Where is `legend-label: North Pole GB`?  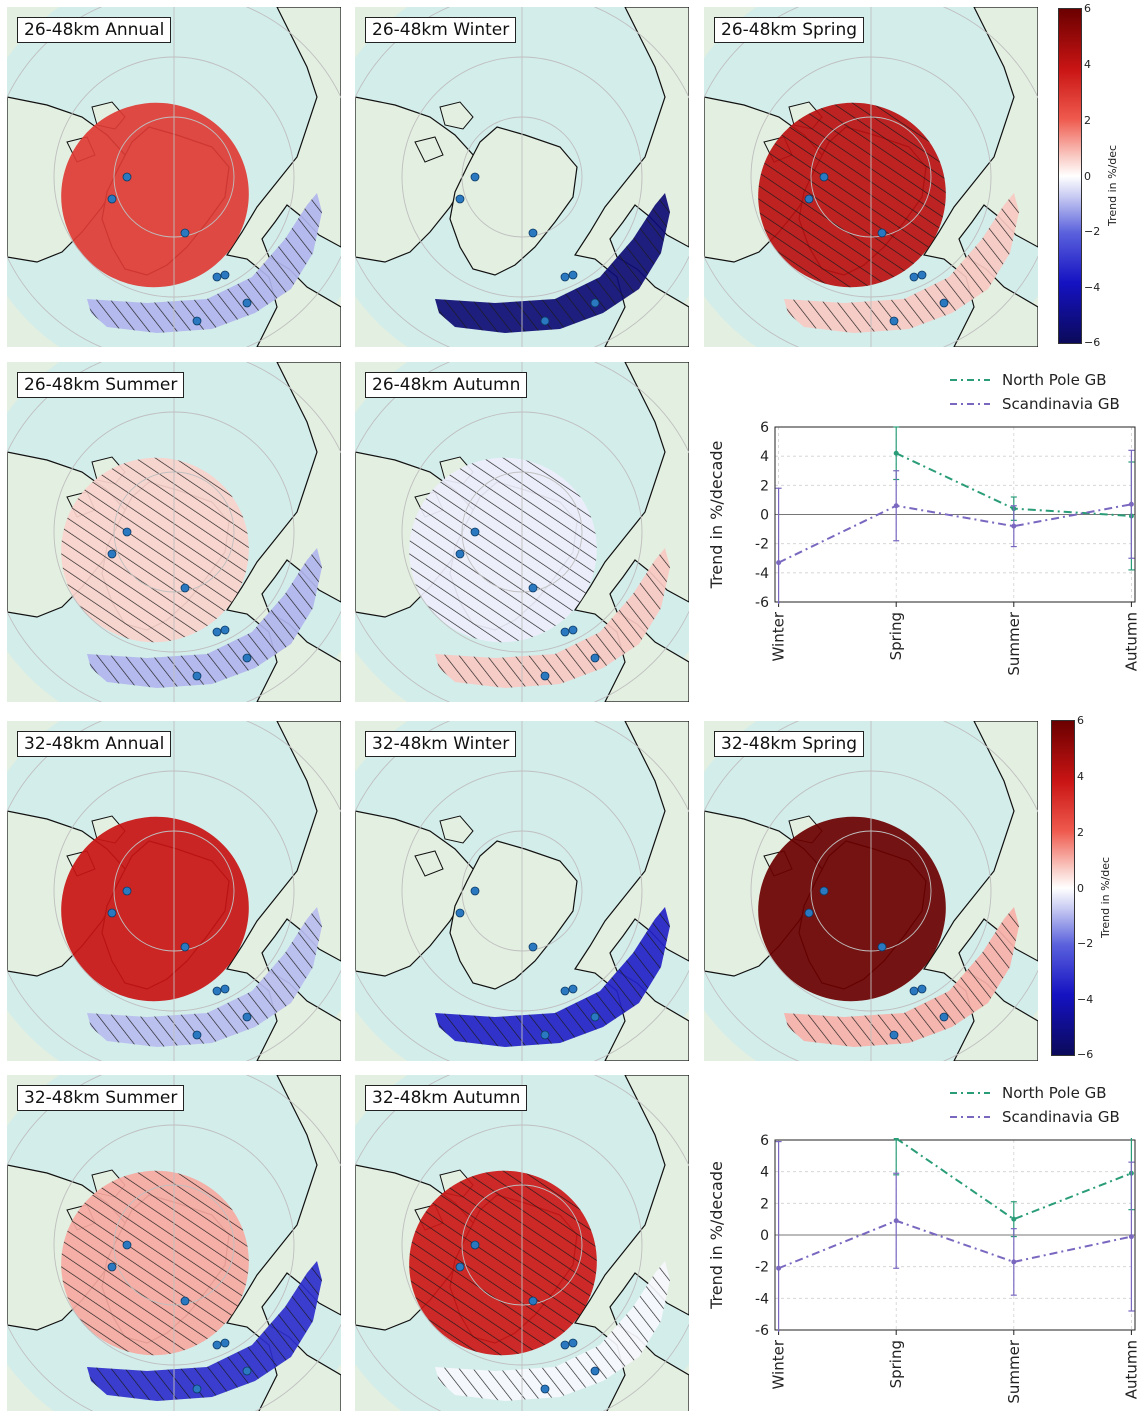
legend-label: North Pole GB is located at coordinates (1054, 1093).